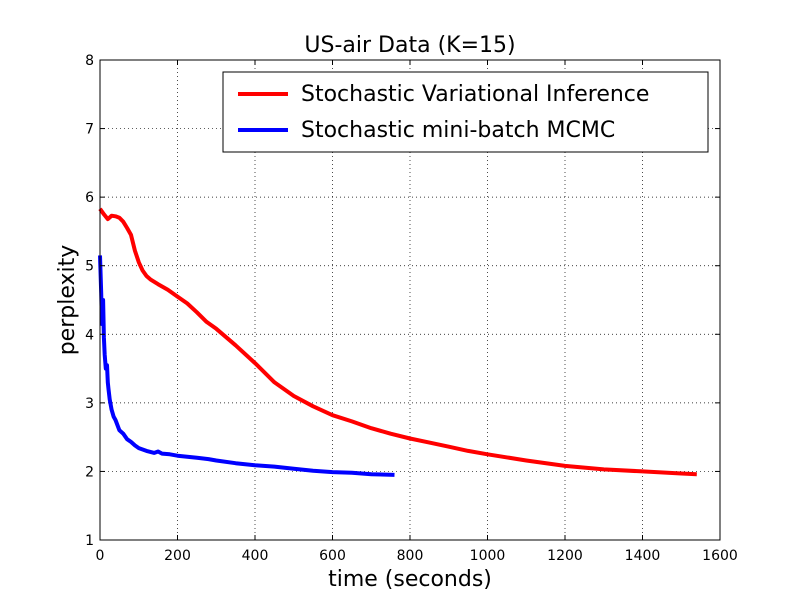 Image resolution: width=800 pixels, height=604 pixels. What do you see at coordinates (89, 541) in the screenshot?
I see `y-tick-label: 1` at bounding box center [89, 541].